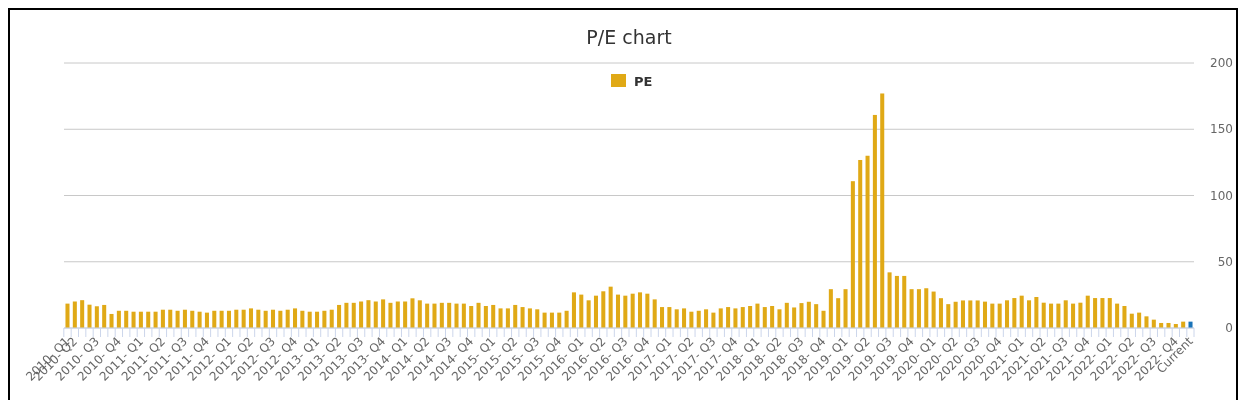 Image resolution: width=1246 pixels, height=406 pixels. What do you see at coordinates (629, 37) in the screenshot?
I see `chart-title: P/E chart` at bounding box center [629, 37].